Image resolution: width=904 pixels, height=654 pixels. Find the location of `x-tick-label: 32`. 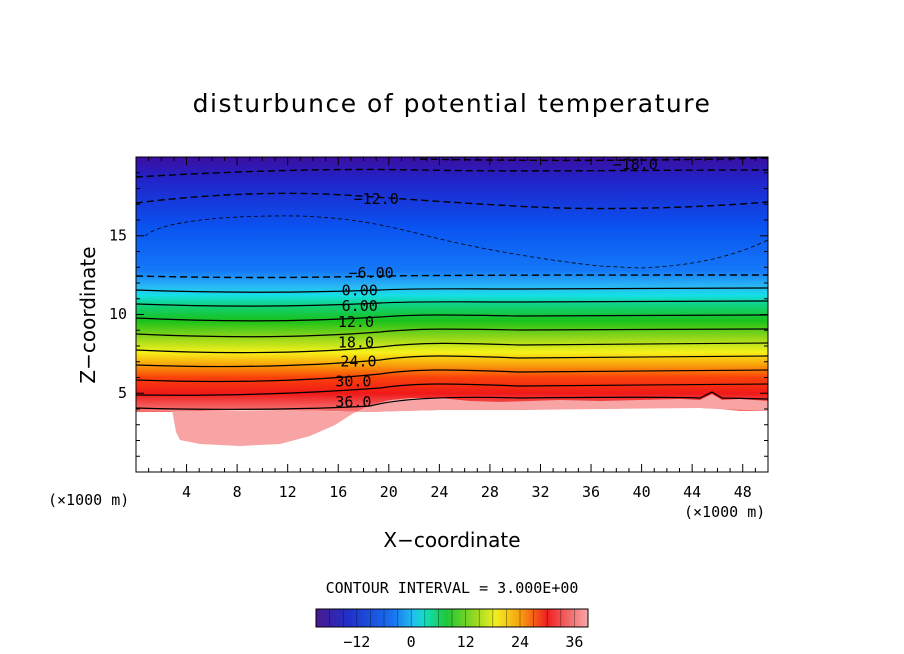

x-tick-label: 32 is located at coordinates (540, 492).